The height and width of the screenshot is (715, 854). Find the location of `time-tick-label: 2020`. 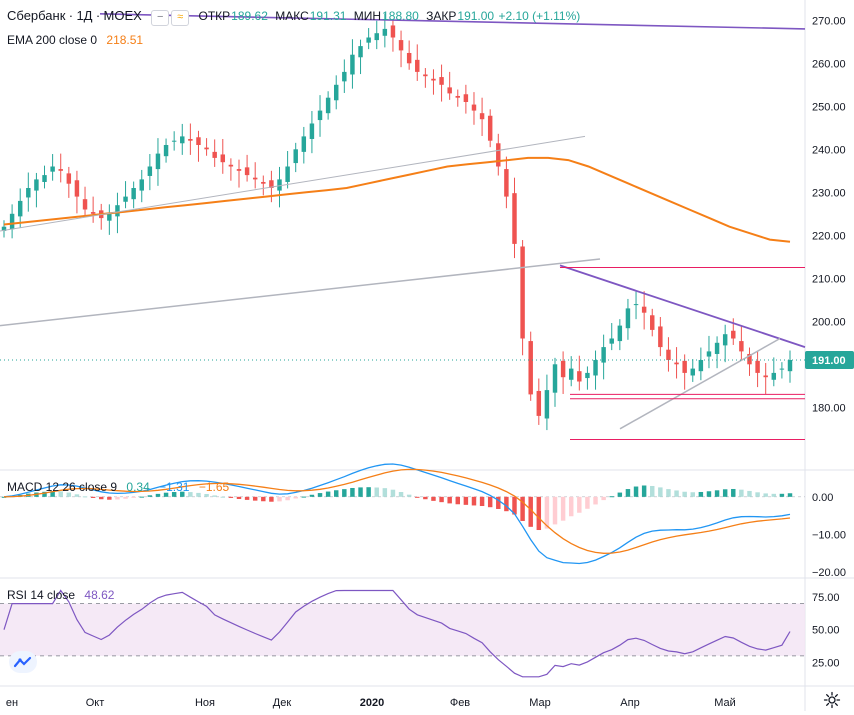

time-tick-label: 2020 is located at coordinates (372, 703).